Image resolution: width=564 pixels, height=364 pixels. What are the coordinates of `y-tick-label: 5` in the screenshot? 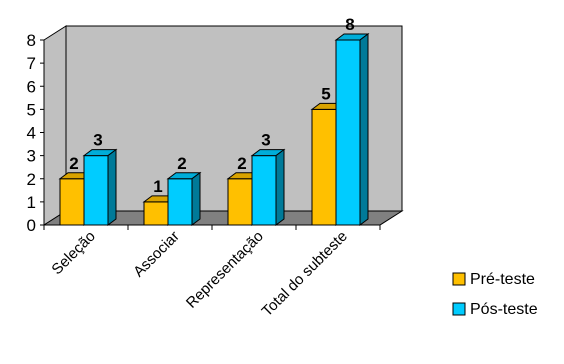 It's located at (31, 109).